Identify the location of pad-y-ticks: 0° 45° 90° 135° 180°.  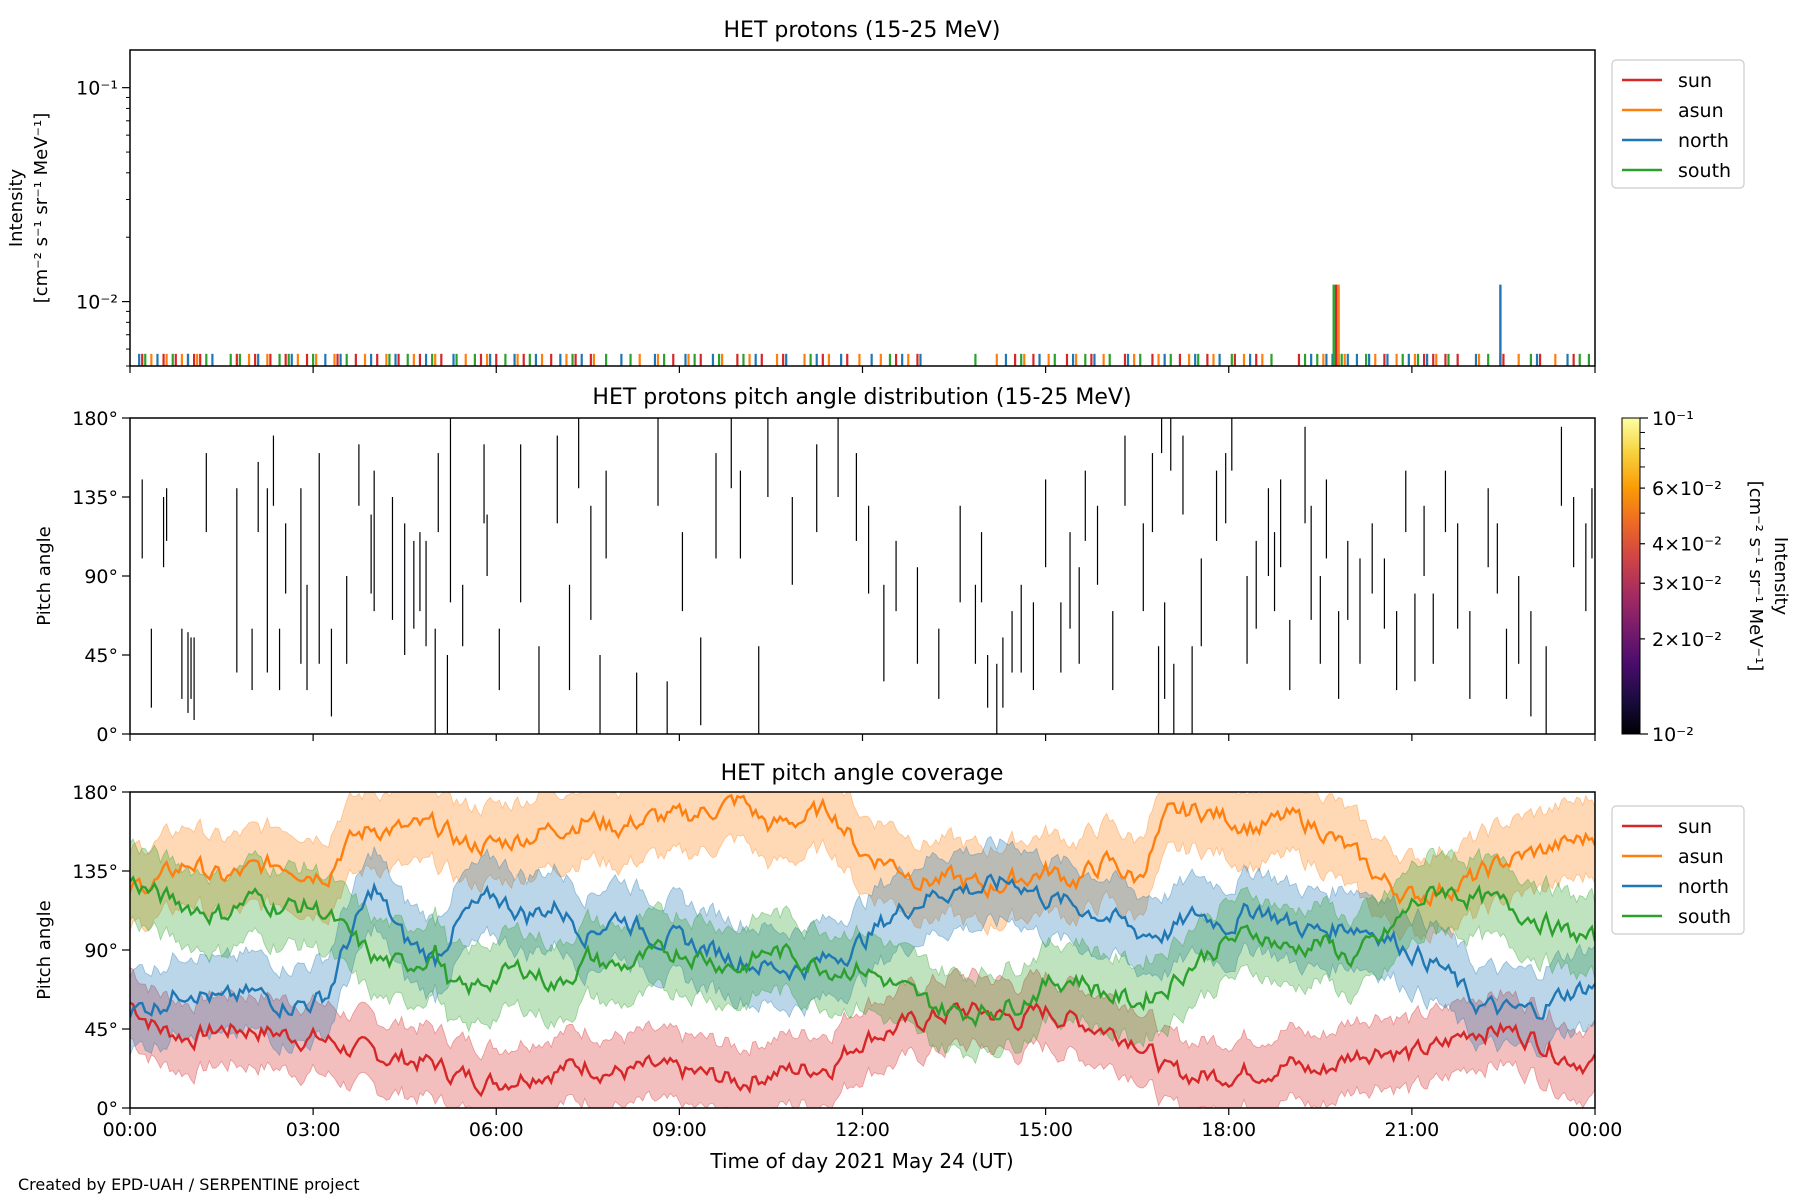
(101, 577).